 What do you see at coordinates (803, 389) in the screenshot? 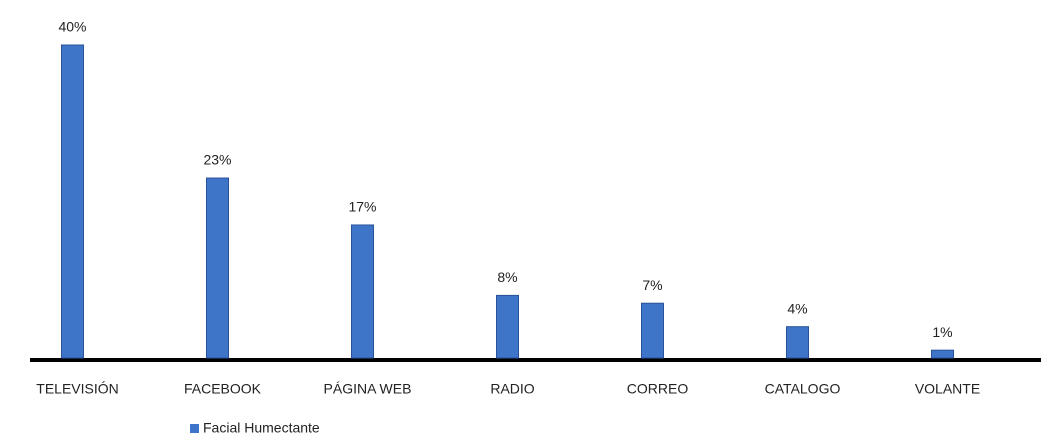
I see `x-tick-label: CATALOGO` at bounding box center [803, 389].